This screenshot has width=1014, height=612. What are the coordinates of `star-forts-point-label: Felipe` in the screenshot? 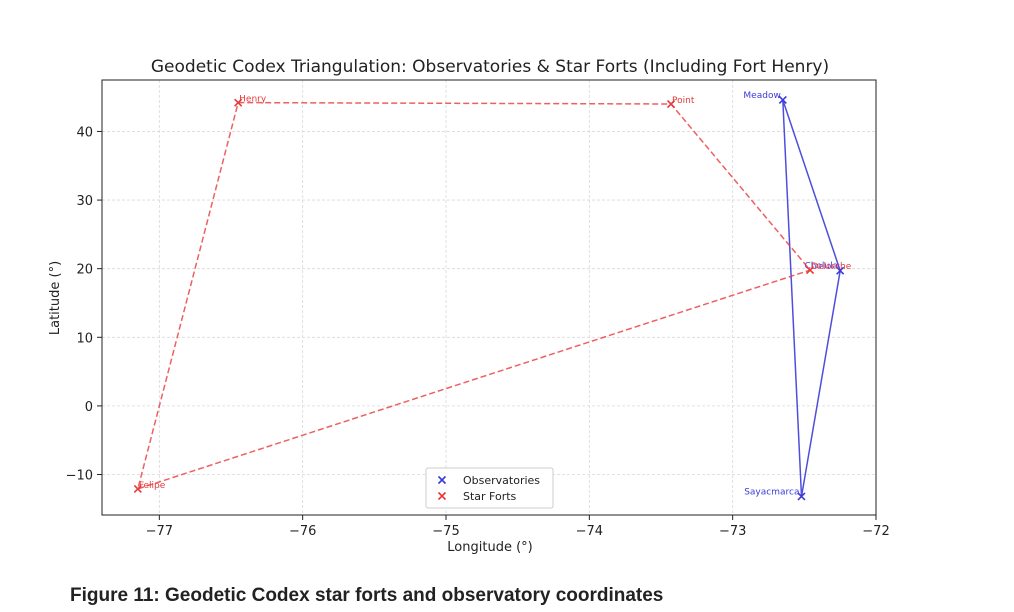 It's located at (152, 486).